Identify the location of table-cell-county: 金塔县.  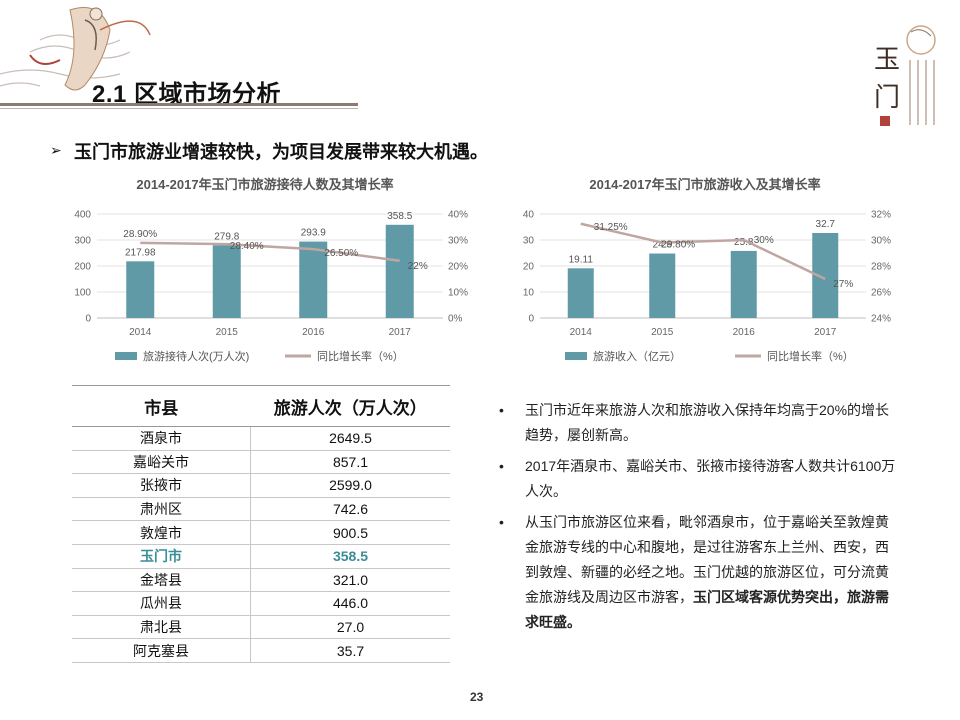
(161, 580).